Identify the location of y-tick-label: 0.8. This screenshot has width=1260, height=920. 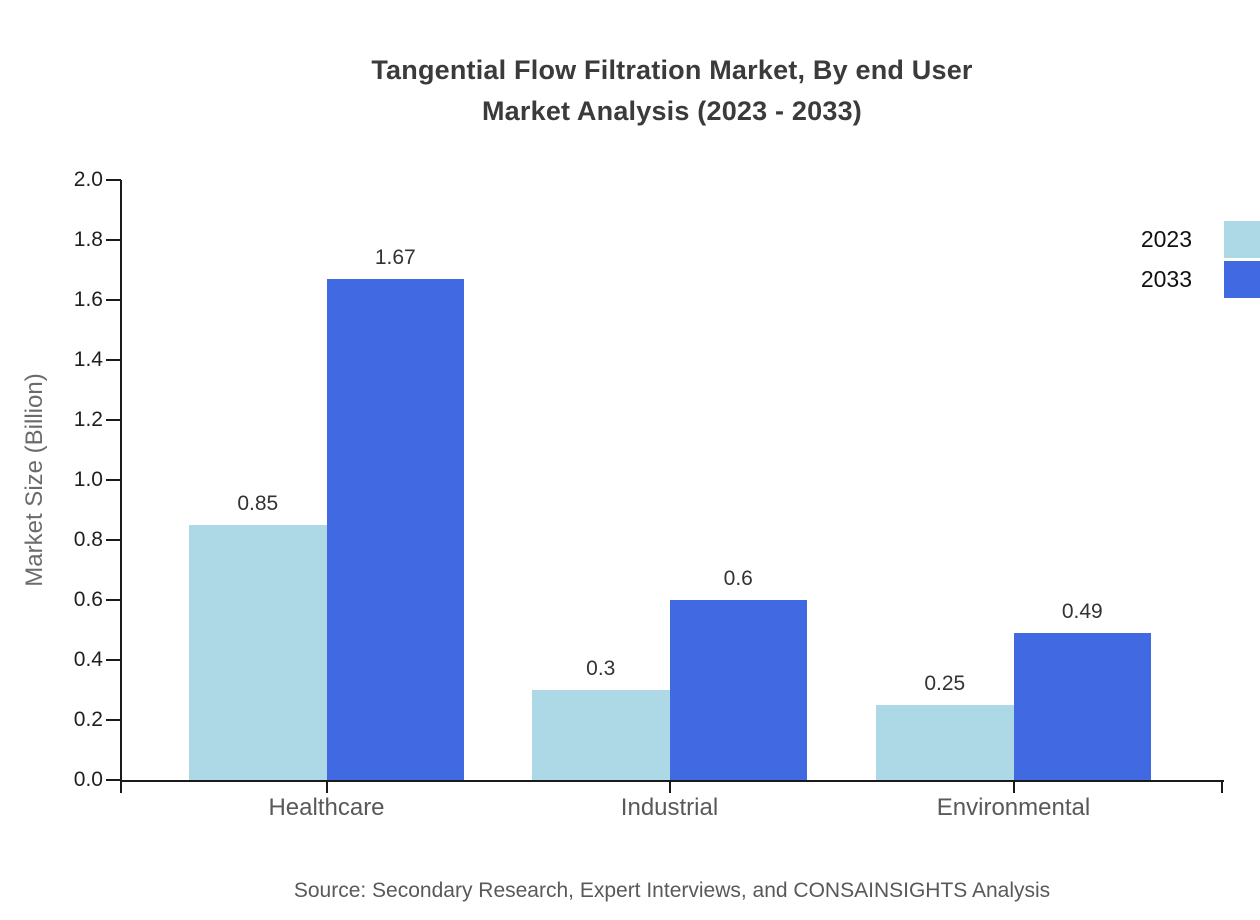
(88, 539).